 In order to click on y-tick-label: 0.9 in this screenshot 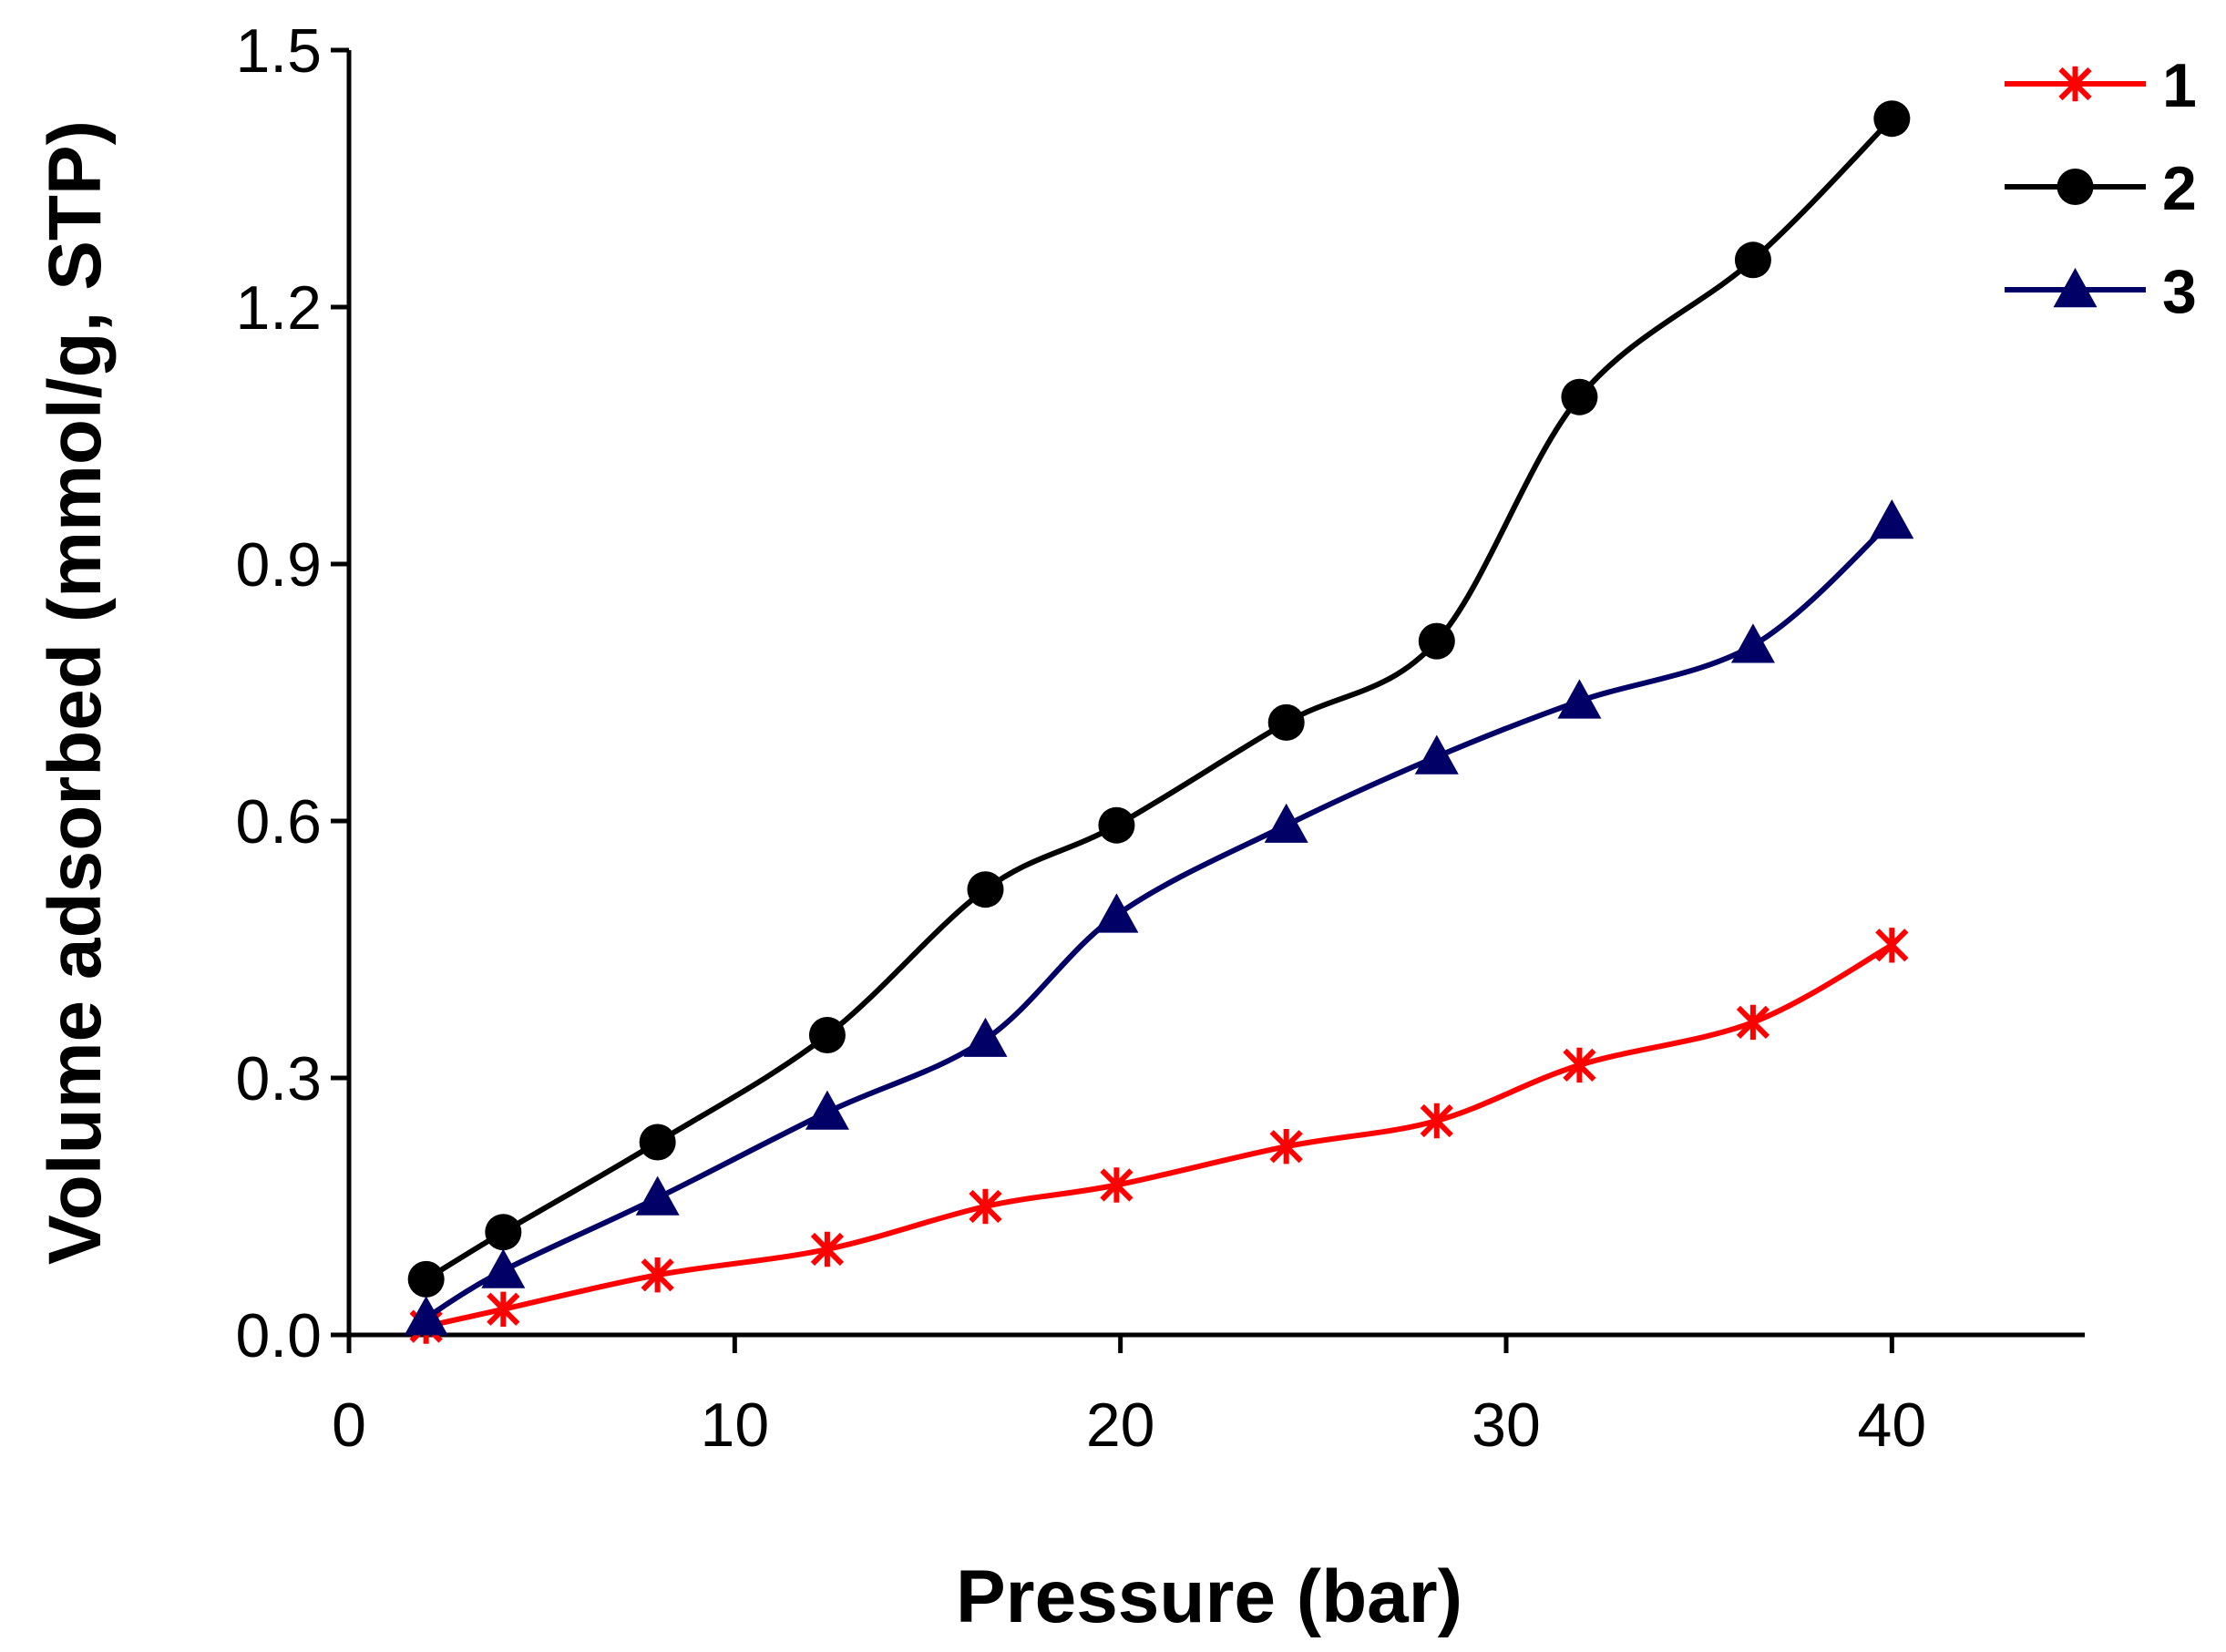, I will do `click(278, 565)`.